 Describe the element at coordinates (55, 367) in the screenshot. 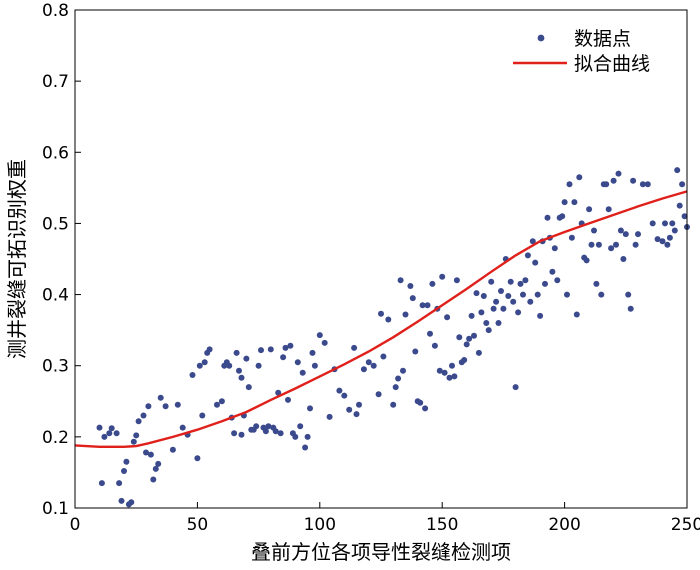

I see `y-tick-label: 0.3` at that location.